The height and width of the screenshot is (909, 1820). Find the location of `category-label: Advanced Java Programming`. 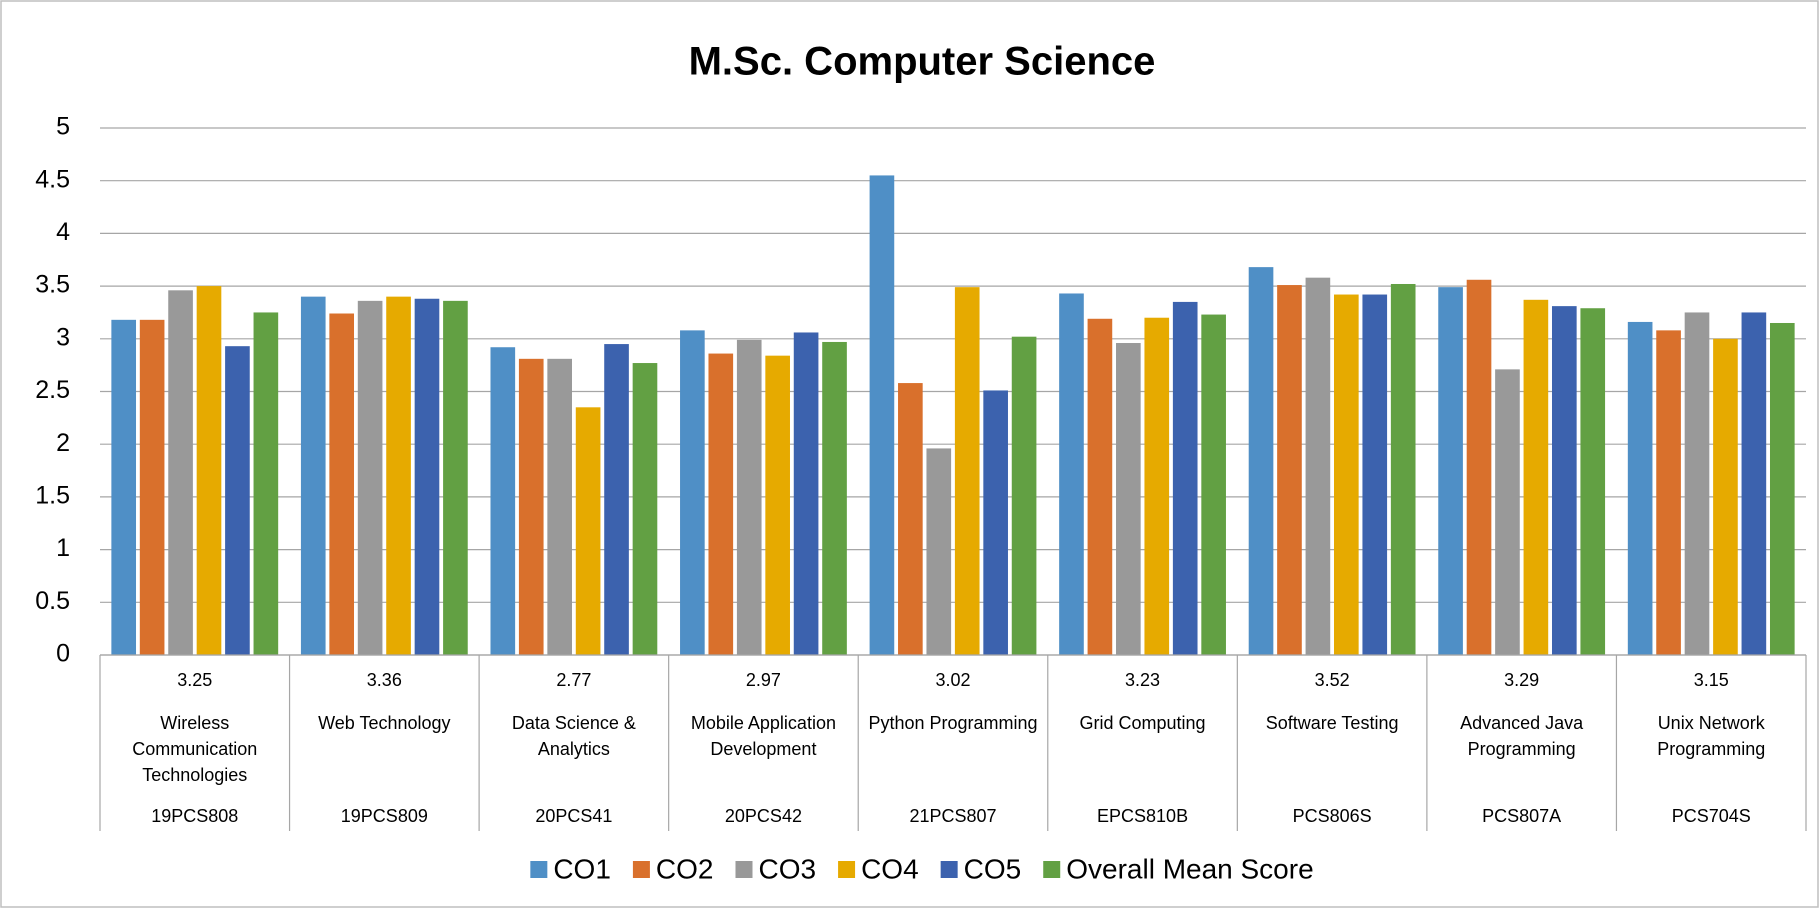

category-label: Advanced Java Programming is located at coordinates (1522, 736).